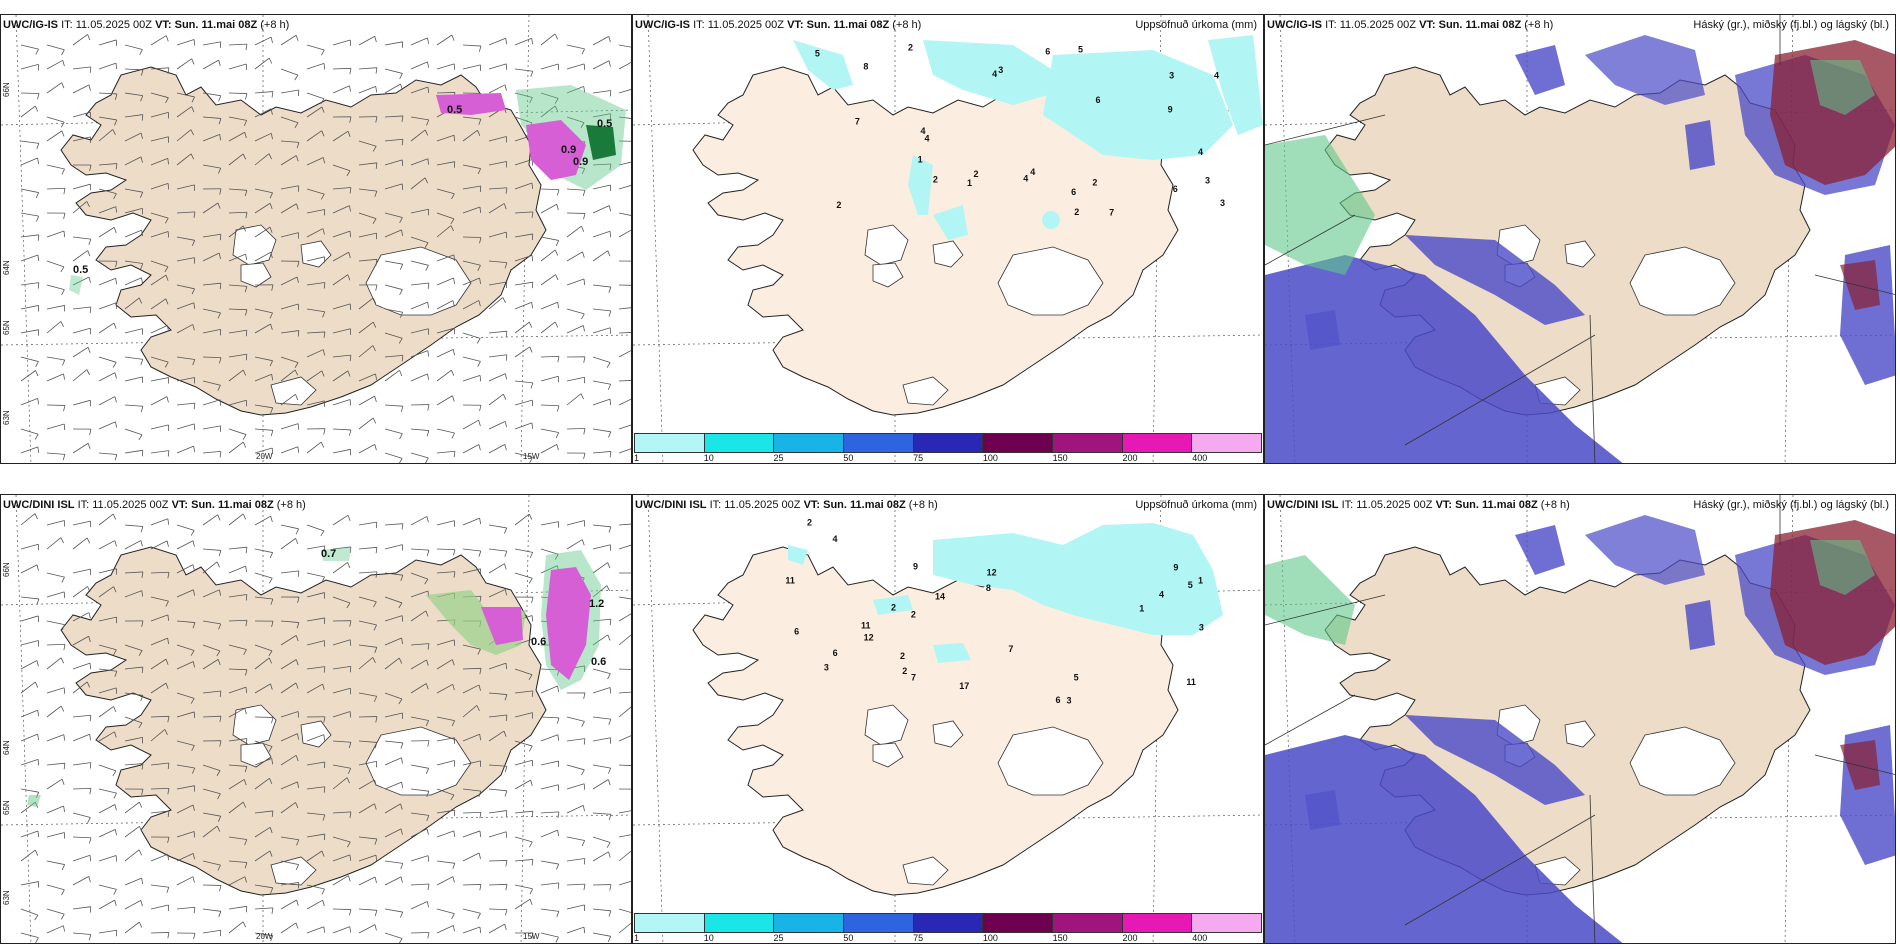  I want to click on colorbar-tick-label: 200, so click(1130, 458).